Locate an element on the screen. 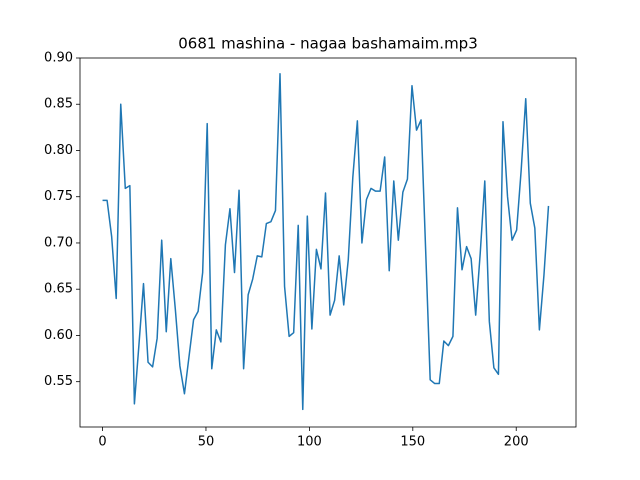  x-tick-label: 150 is located at coordinates (412, 442).